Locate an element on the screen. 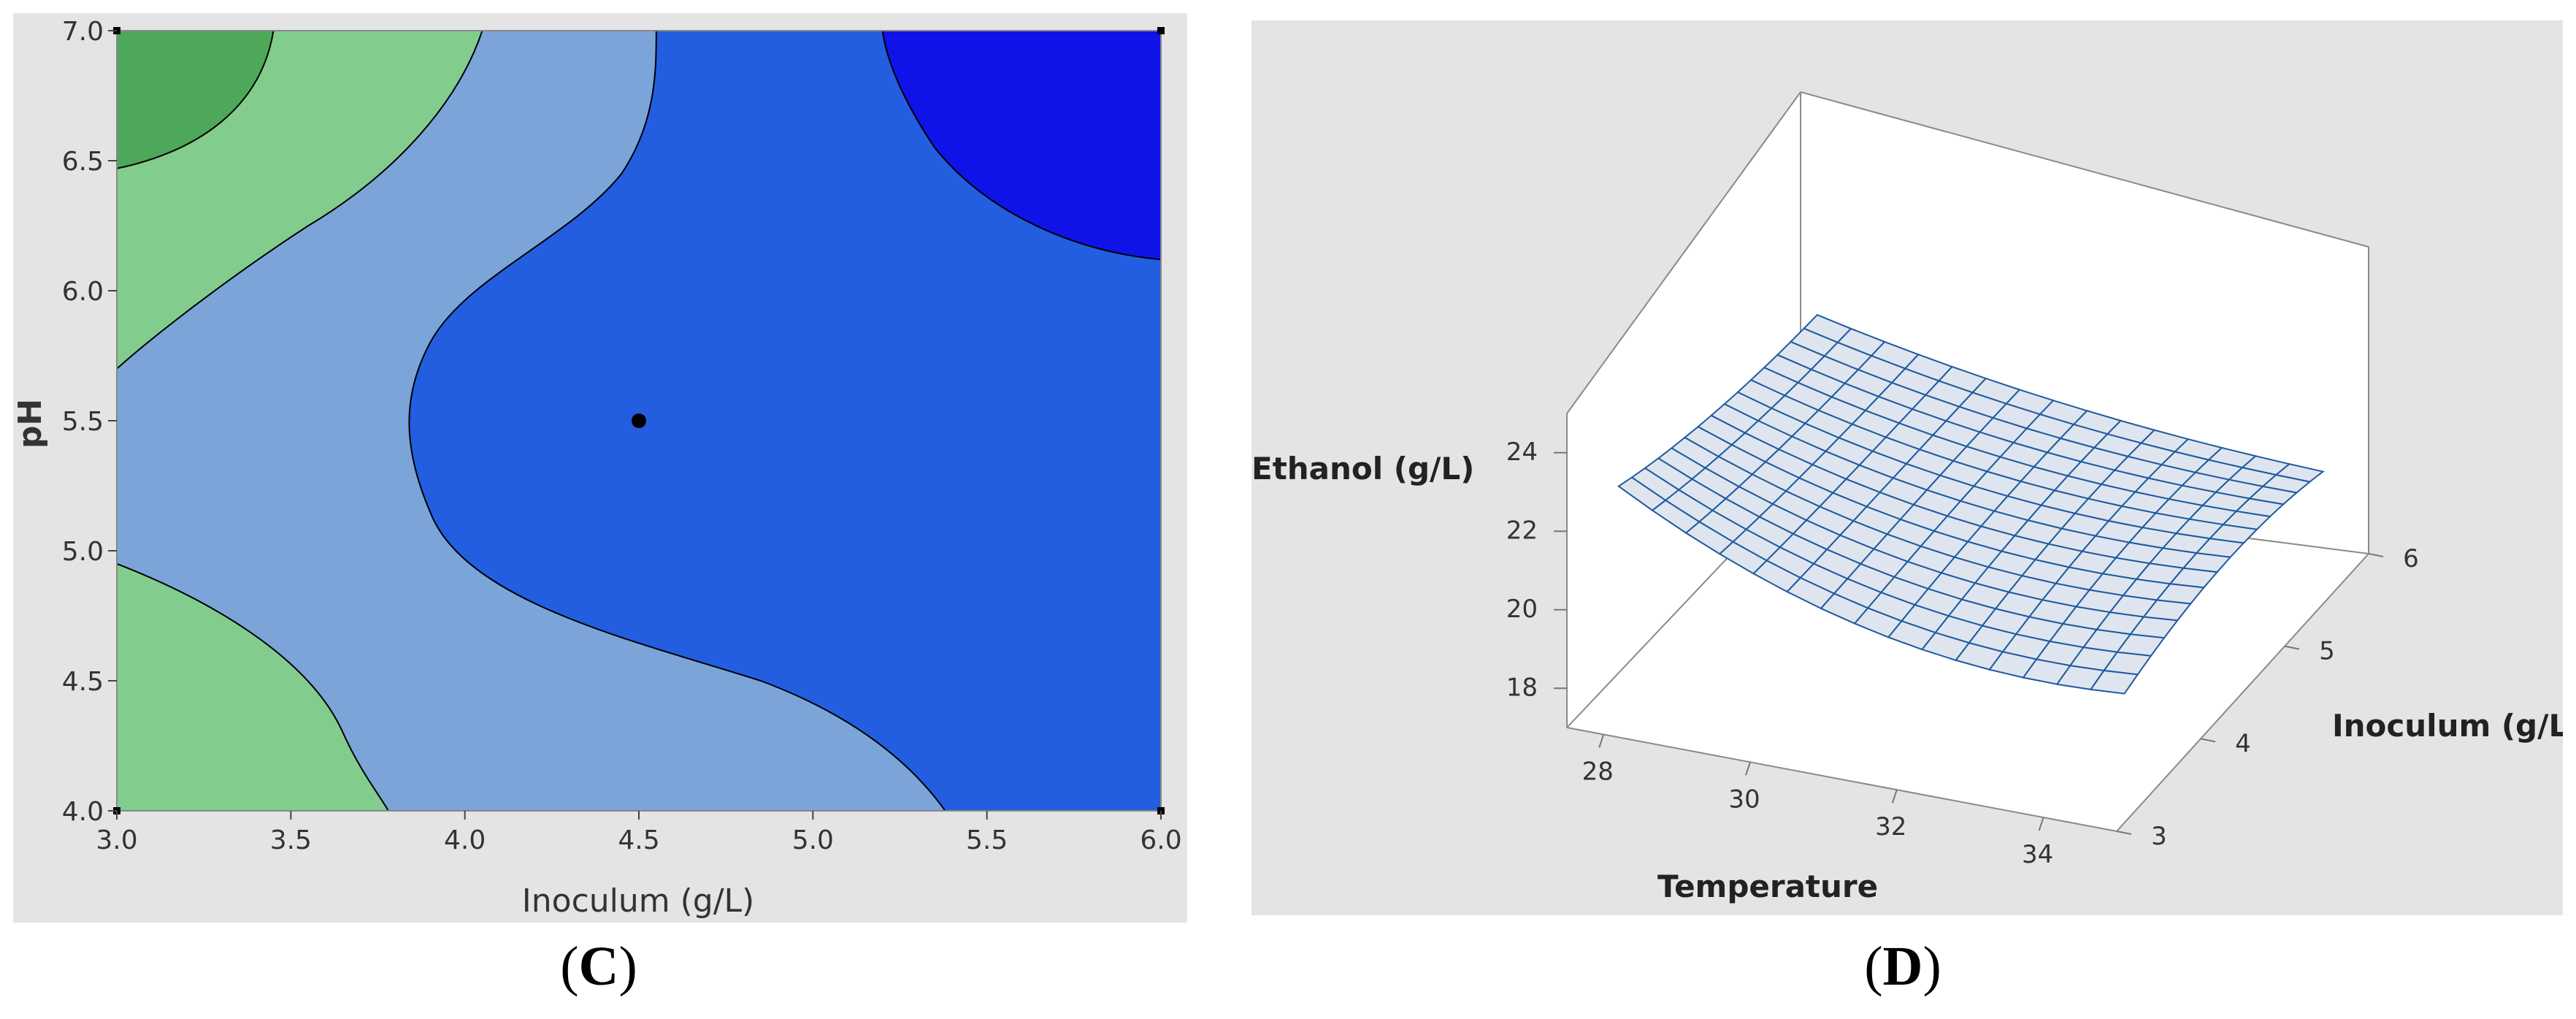 The height and width of the screenshot is (1019, 2576). x-tick-label: 4.5 is located at coordinates (638, 840).